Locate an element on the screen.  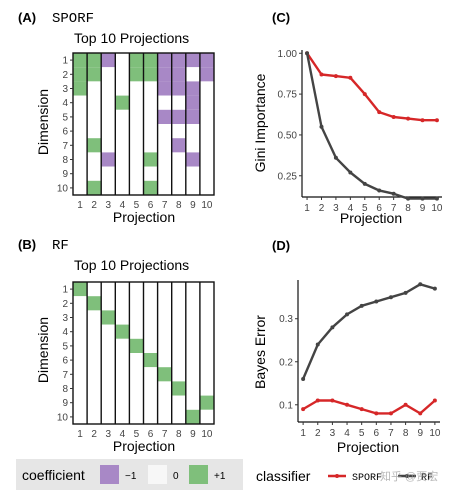
panel-d-y-tick-label: 0.1 is located at coordinates (286, 405).